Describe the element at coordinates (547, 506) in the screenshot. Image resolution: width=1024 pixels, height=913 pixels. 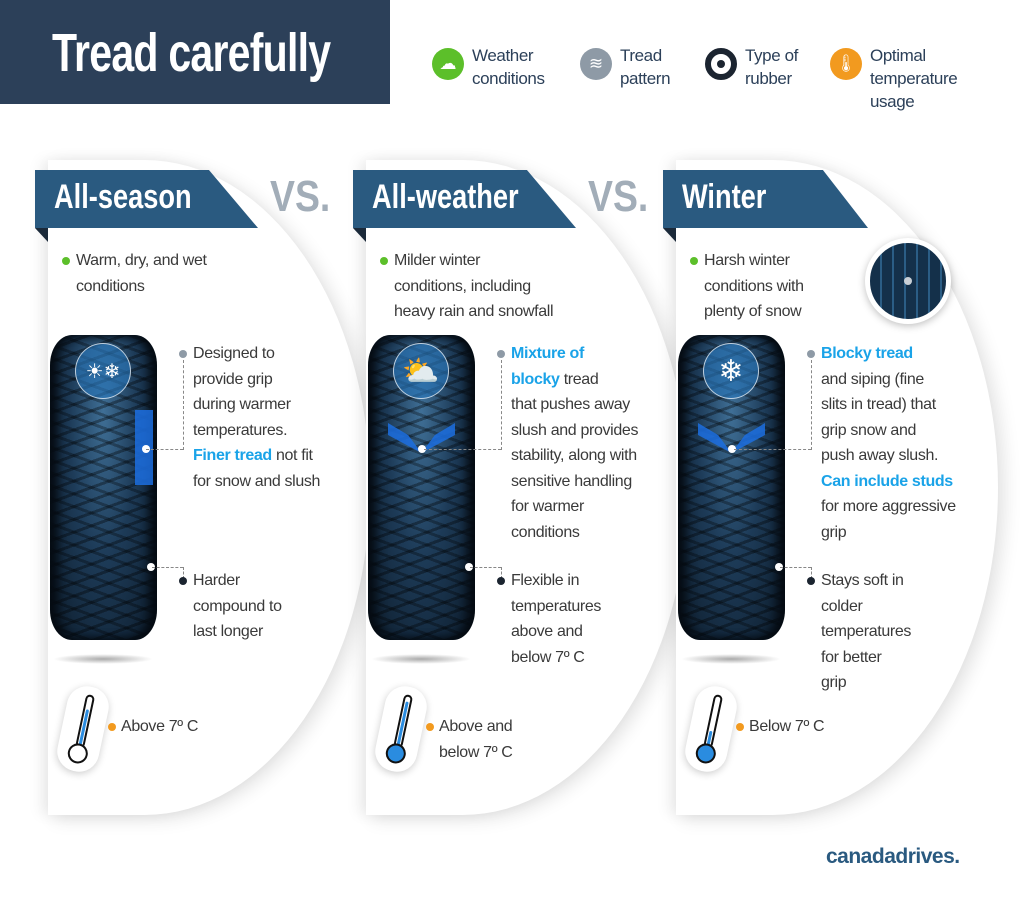
I see `text-segment: for warmer` at that location.